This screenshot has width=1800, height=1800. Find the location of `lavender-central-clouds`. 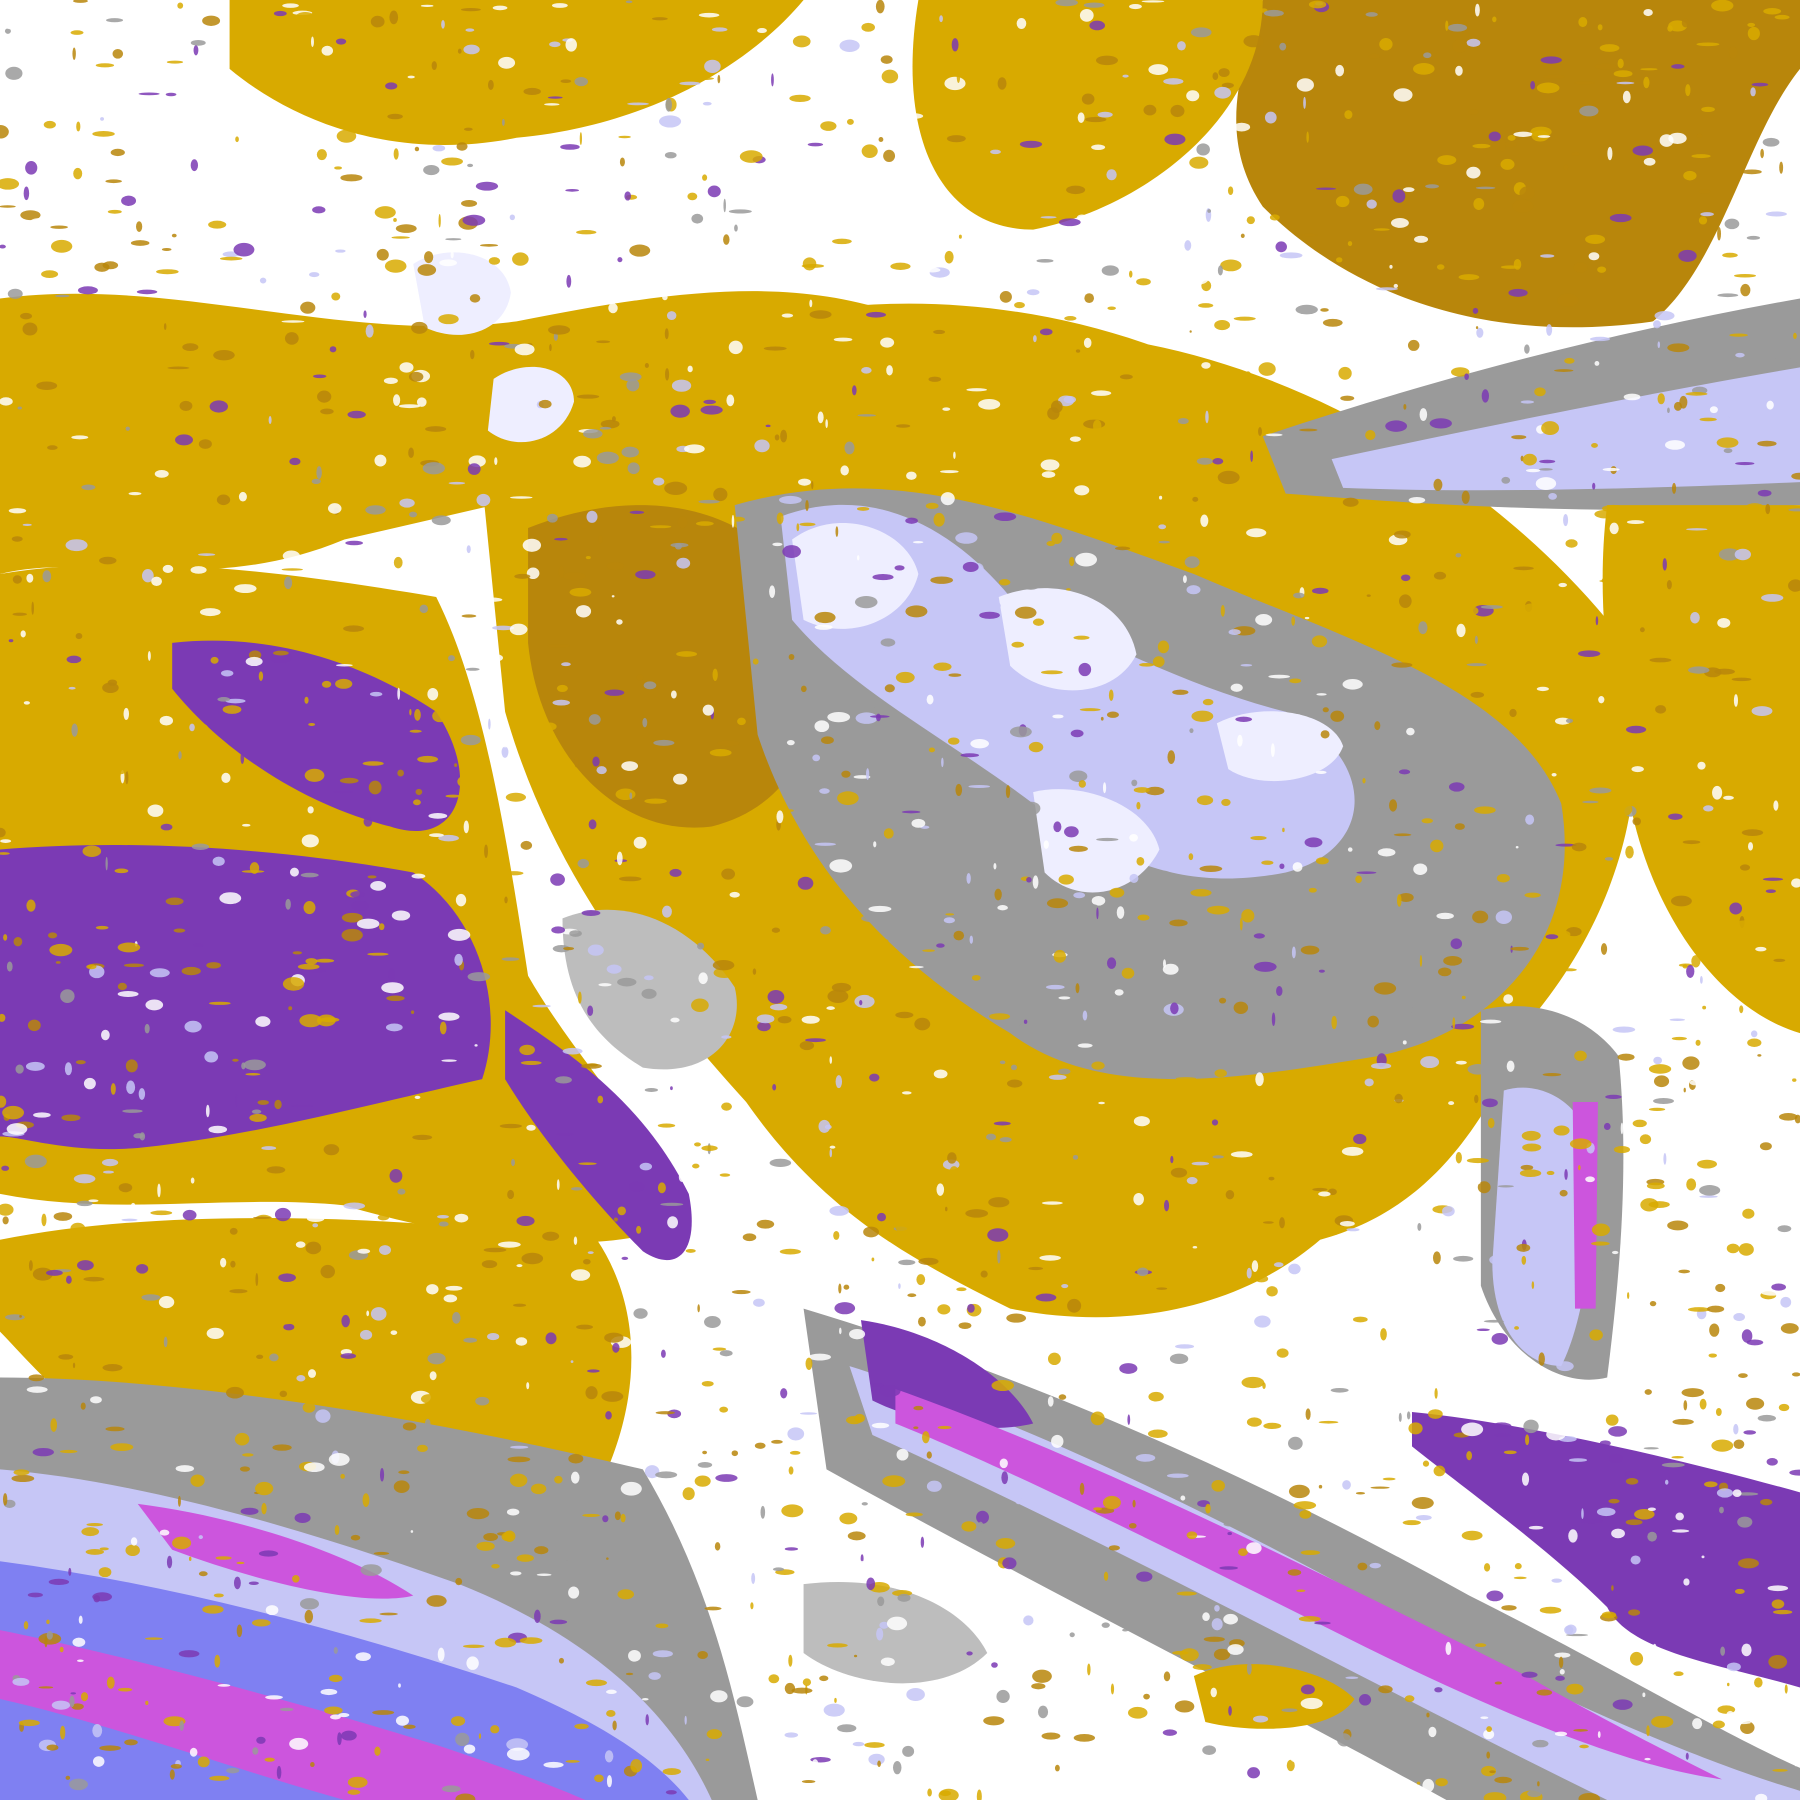

lavender-central-clouds is located at coordinates (1067, 691).